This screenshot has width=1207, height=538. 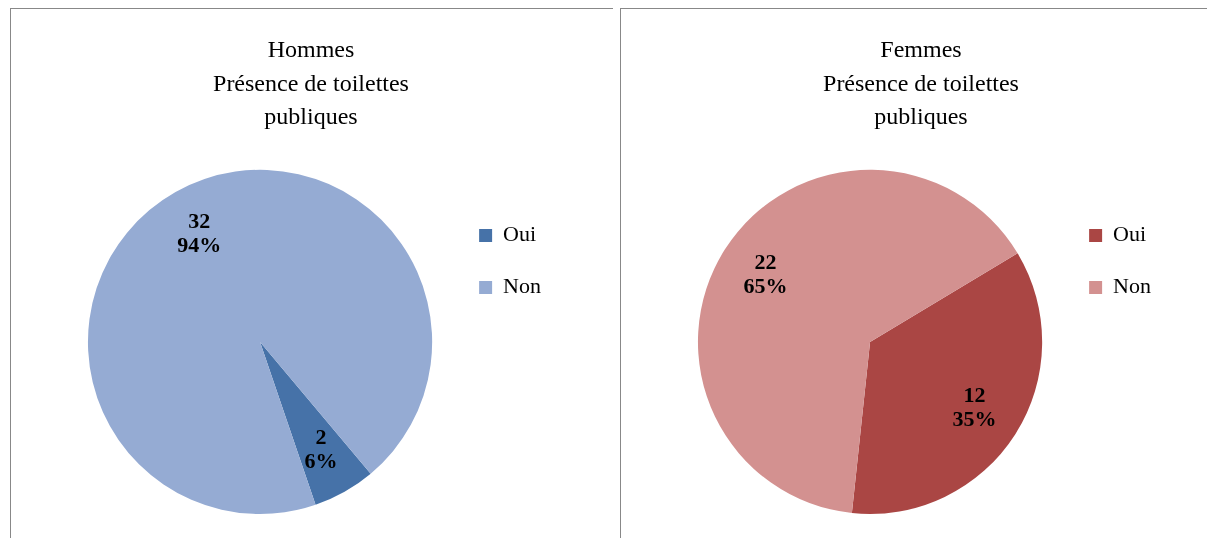 I want to click on data-label: 22 65%, so click(x=765, y=273).